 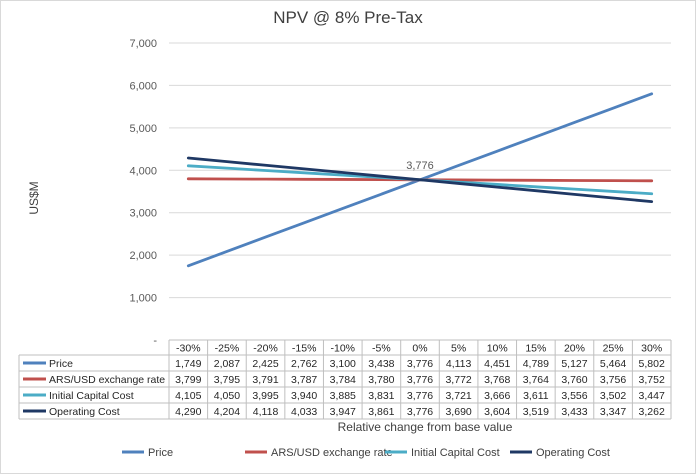 What do you see at coordinates (160, 453) in the screenshot?
I see `legend-label: Price` at bounding box center [160, 453].